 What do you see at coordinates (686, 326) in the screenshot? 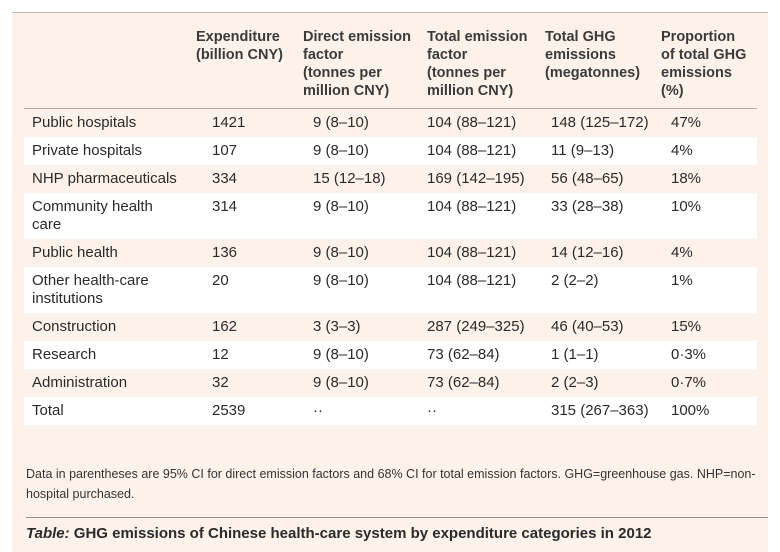
I see `cell-proportion: 15%` at bounding box center [686, 326].